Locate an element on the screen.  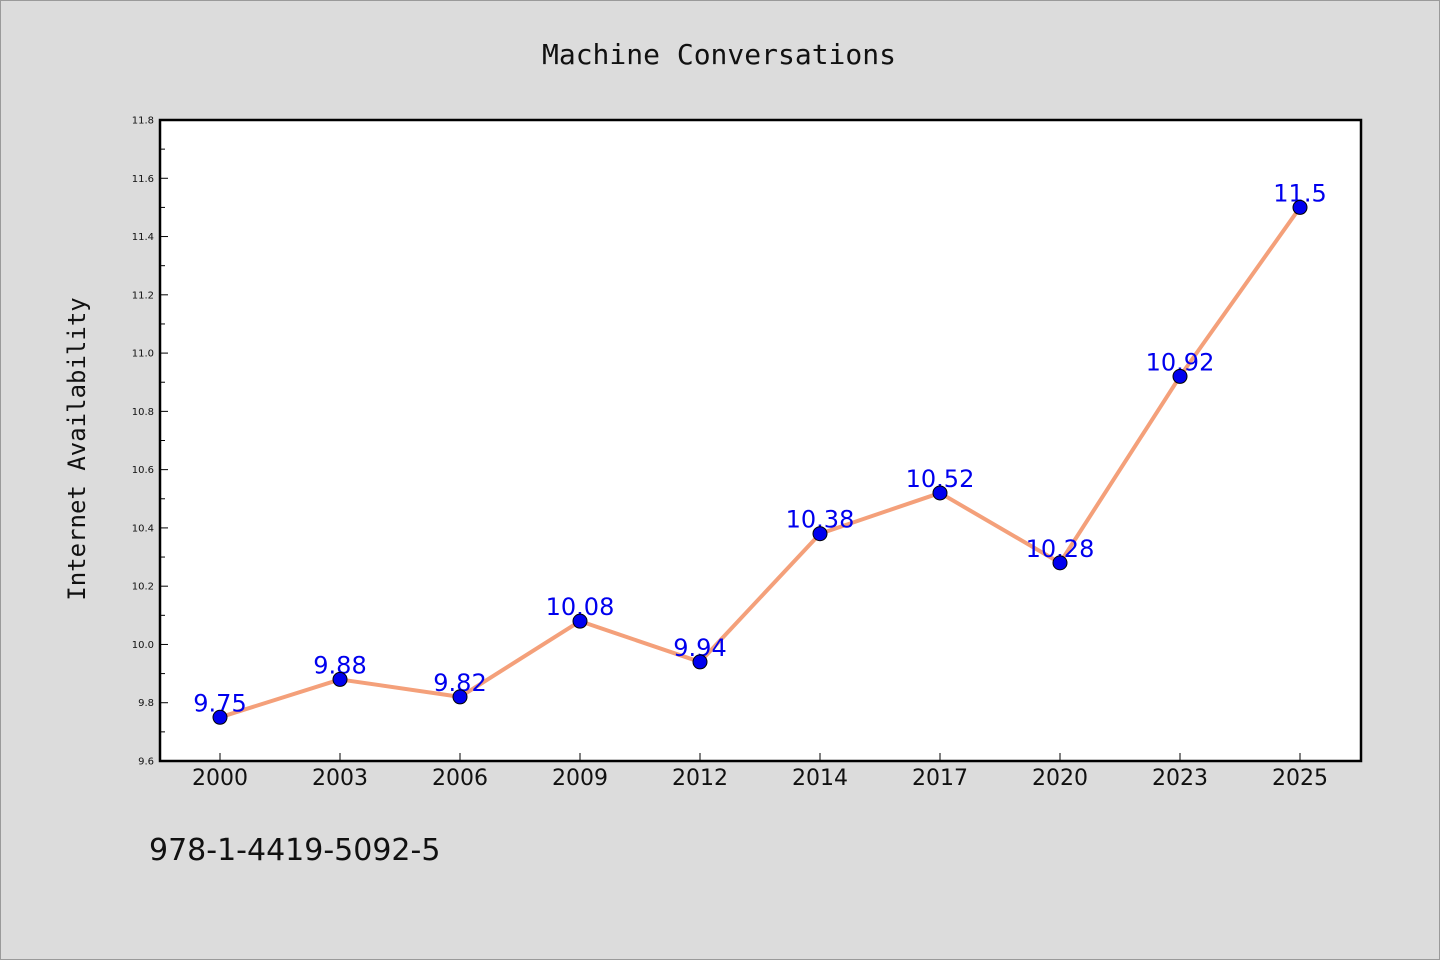
y-tick-label: 10.2 is located at coordinates (143, 587).